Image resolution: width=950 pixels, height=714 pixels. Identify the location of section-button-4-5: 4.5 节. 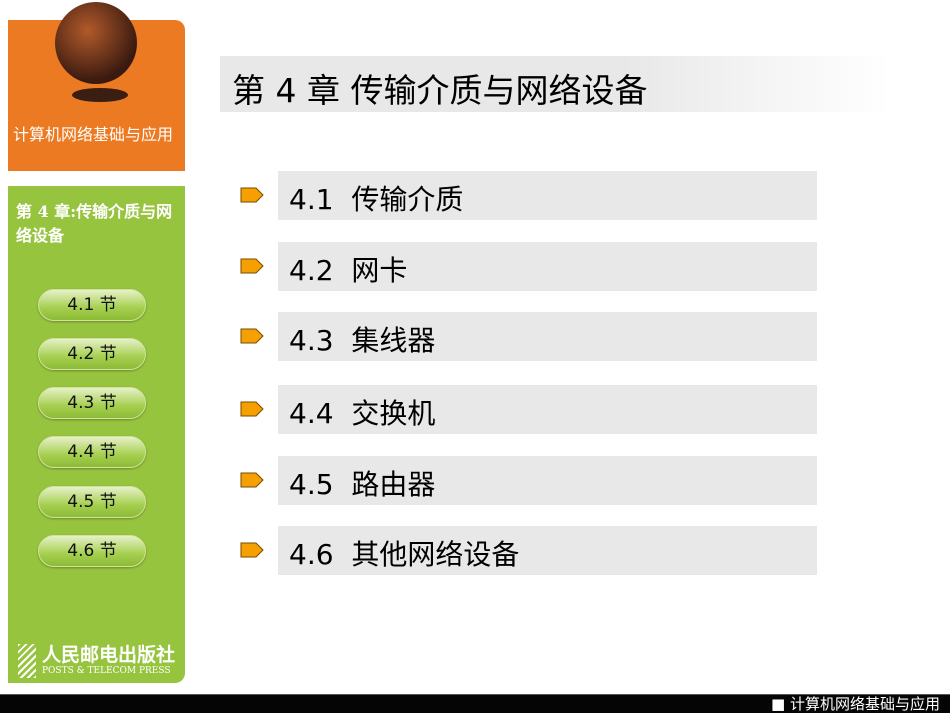
(92, 502).